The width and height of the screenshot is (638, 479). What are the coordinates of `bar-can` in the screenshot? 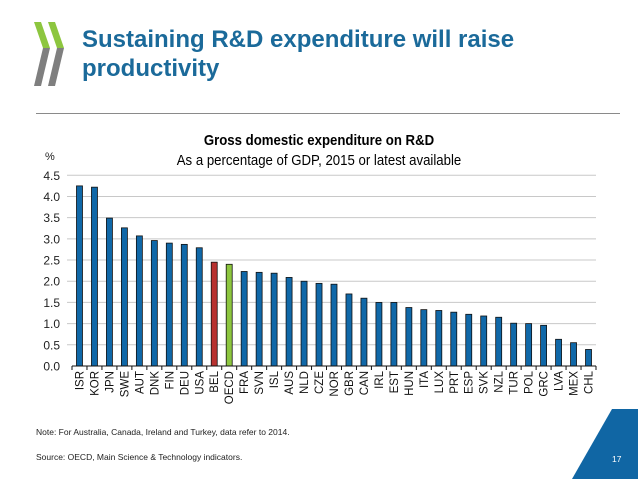 It's located at (364, 332).